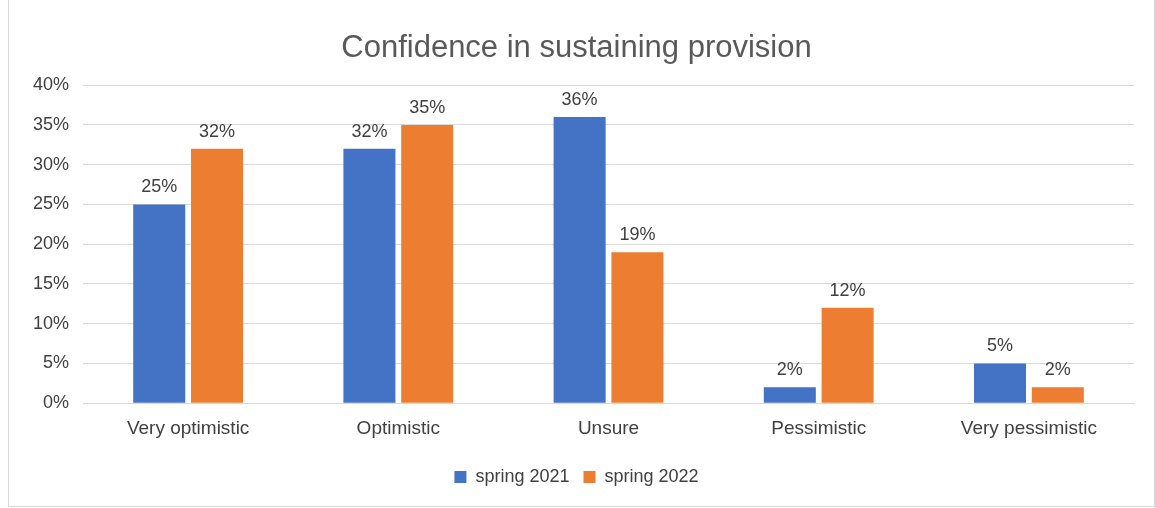 This screenshot has height=508, width=1155. What do you see at coordinates (576, 47) in the screenshot?
I see `chart-title: Confidence in sustaining provision` at bounding box center [576, 47].